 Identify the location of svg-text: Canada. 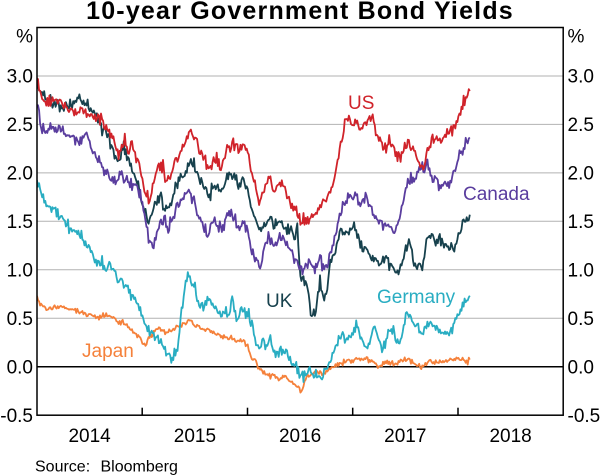
(496, 194).